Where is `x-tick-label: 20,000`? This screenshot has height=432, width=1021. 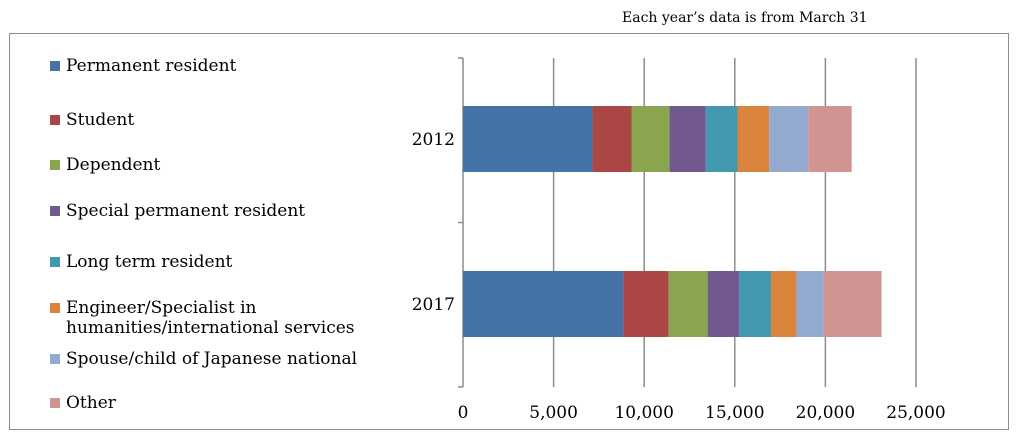 x-tick-label: 20,000 is located at coordinates (825, 413).